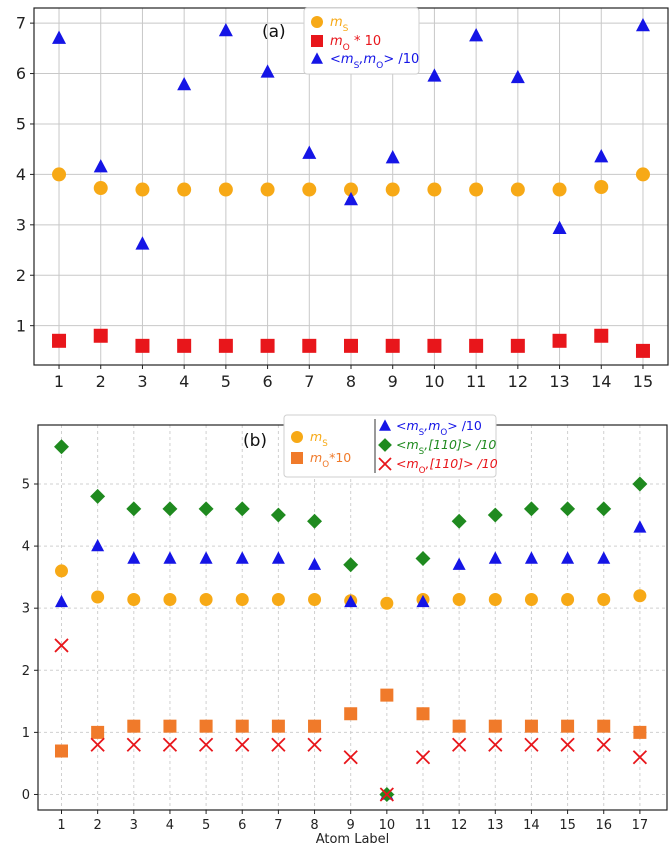  Describe the element at coordinates (21, 23) in the screenshot. I see `y-tick-label: 7` at that location.